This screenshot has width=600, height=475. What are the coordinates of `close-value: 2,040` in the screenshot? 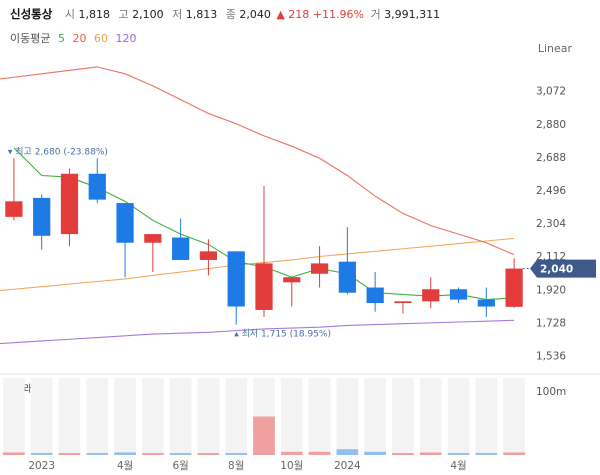 It's located at (255, 14).